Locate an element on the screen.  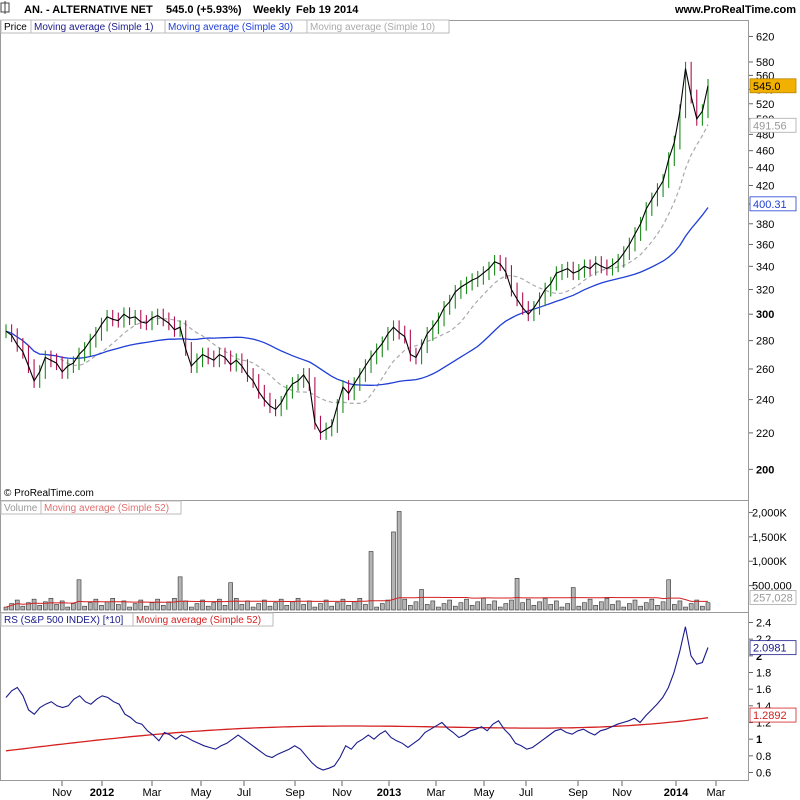
legend-price: Price is located at coordinates (15, 27).